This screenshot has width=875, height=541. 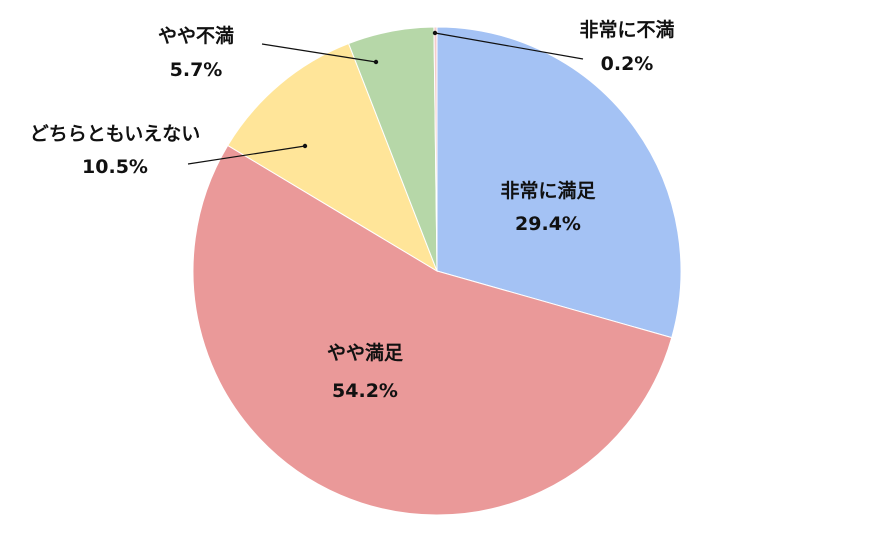 I want to click on leader-line-very-dissatisfied-end, so click(x=435, y=33).